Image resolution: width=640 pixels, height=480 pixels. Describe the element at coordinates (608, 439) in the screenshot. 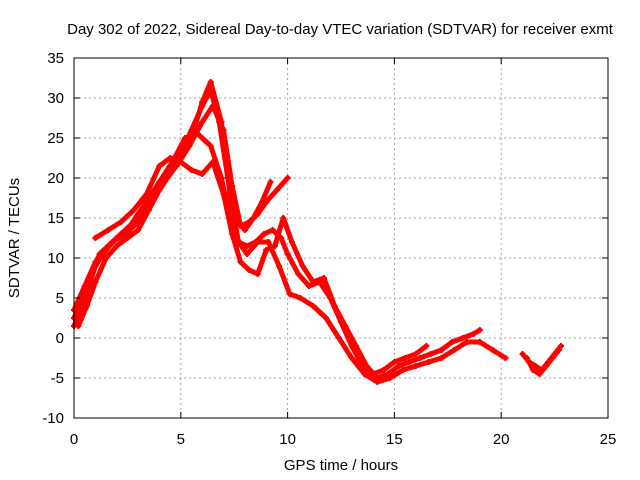

I see `x-tick-label: 25` at that location.